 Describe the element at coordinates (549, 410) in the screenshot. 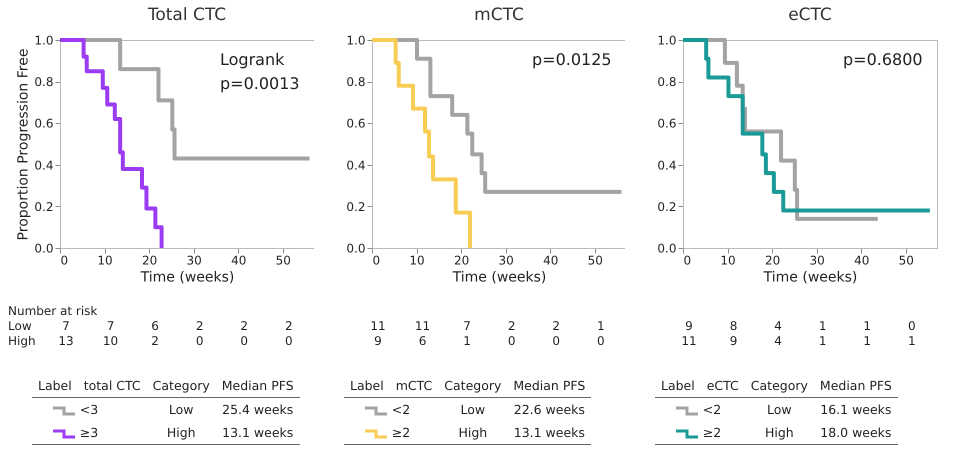

I see `text: 22.6 weeks` at that location.